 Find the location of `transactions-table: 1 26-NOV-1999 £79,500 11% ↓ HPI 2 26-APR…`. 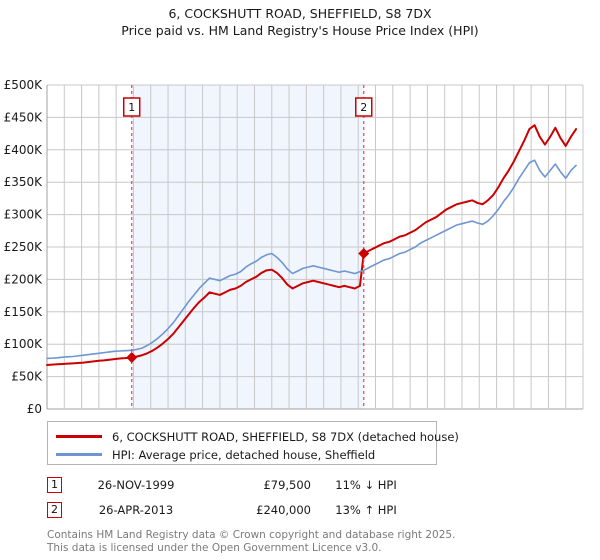

transactions-table: 1 26-NOV-1999 £79,500 11% ↓ HPI 2 26-APR… is located at coordinates (257, 497).